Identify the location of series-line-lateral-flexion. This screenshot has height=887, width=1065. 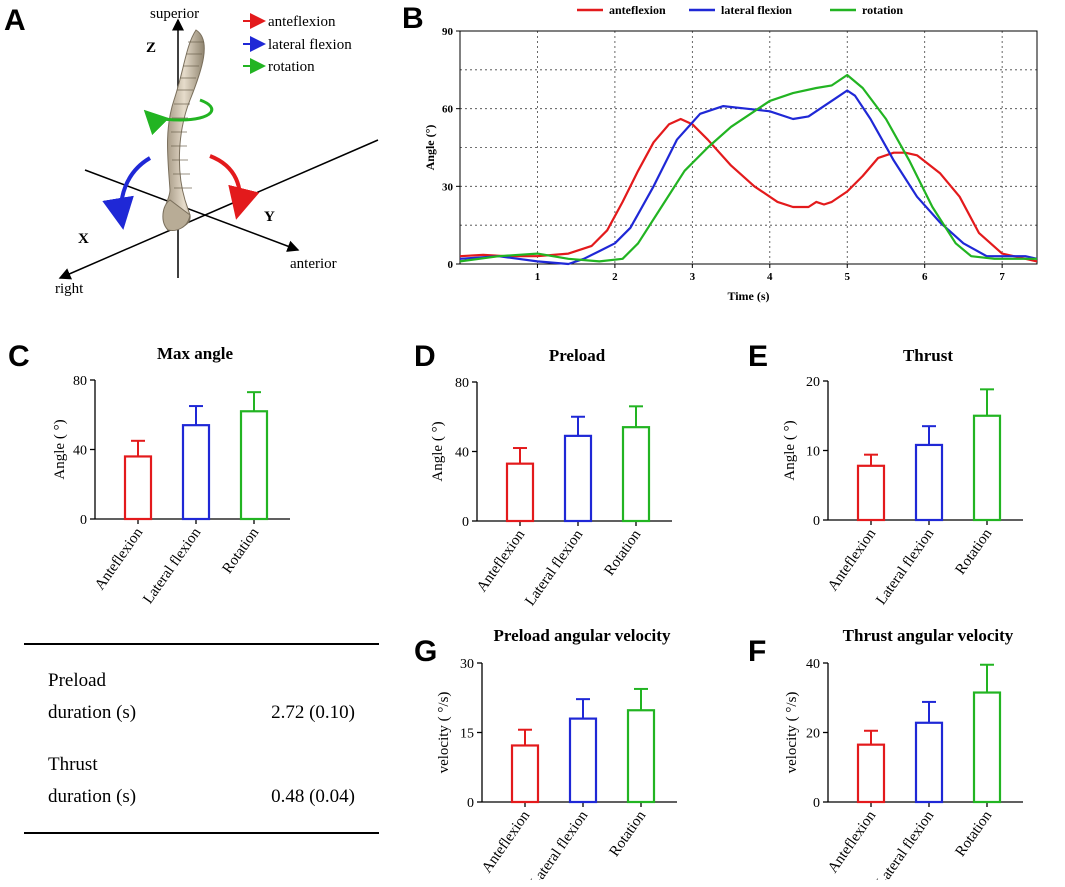
(748, 177).